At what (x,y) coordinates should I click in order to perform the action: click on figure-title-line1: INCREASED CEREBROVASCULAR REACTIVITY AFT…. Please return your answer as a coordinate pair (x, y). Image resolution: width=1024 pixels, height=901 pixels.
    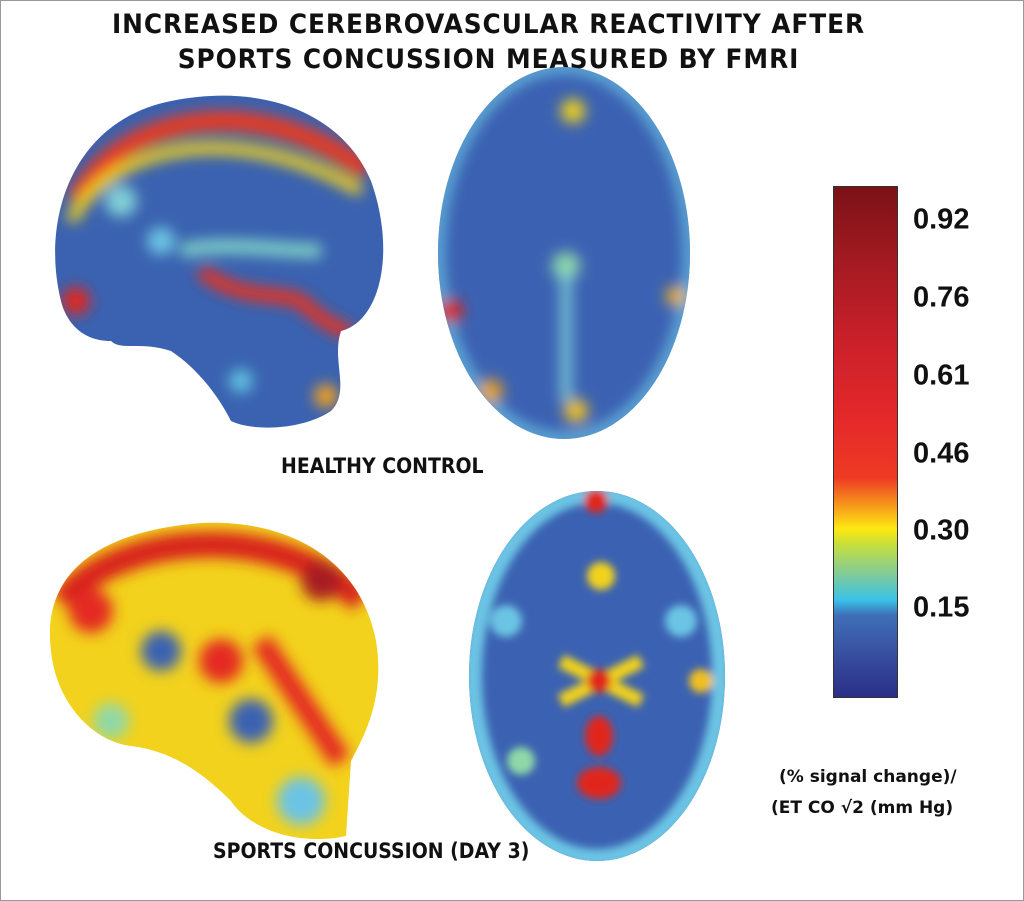
    Looking at the image, I should click on (488, 24).